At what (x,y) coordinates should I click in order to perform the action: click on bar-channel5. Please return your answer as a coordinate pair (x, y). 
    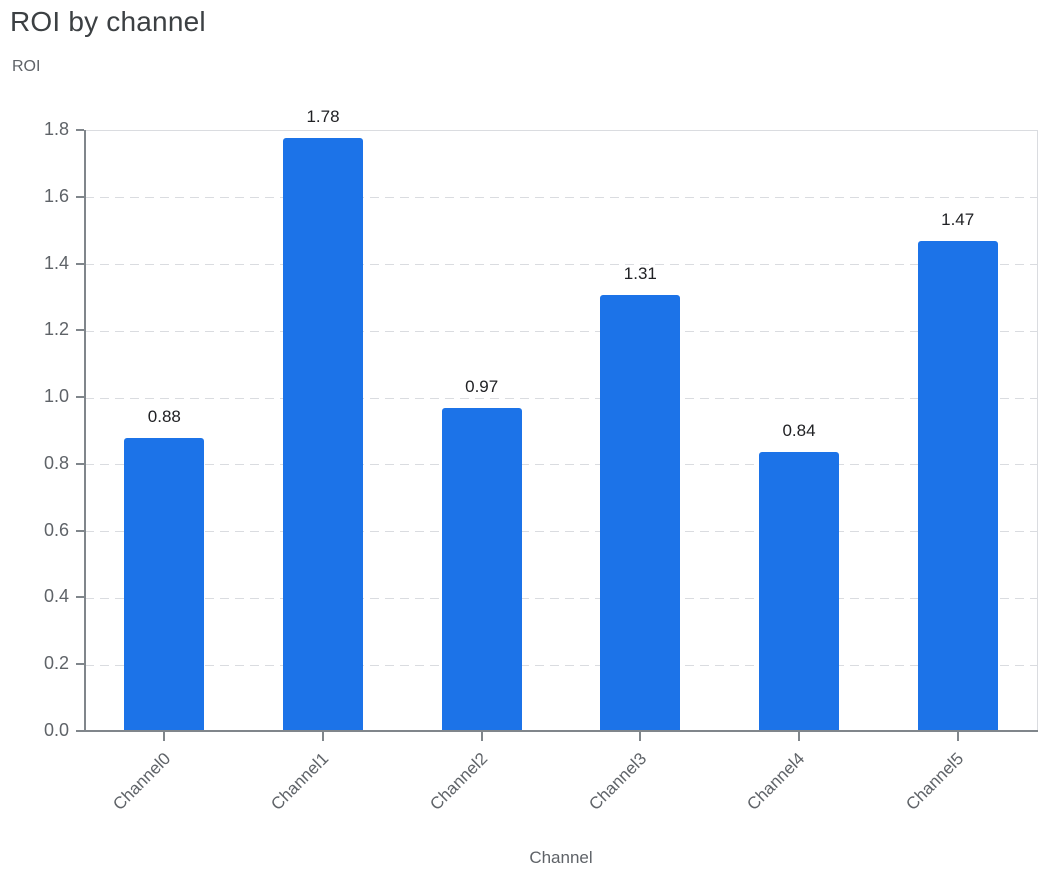
    Looking at the image, I should click on (957, 486).